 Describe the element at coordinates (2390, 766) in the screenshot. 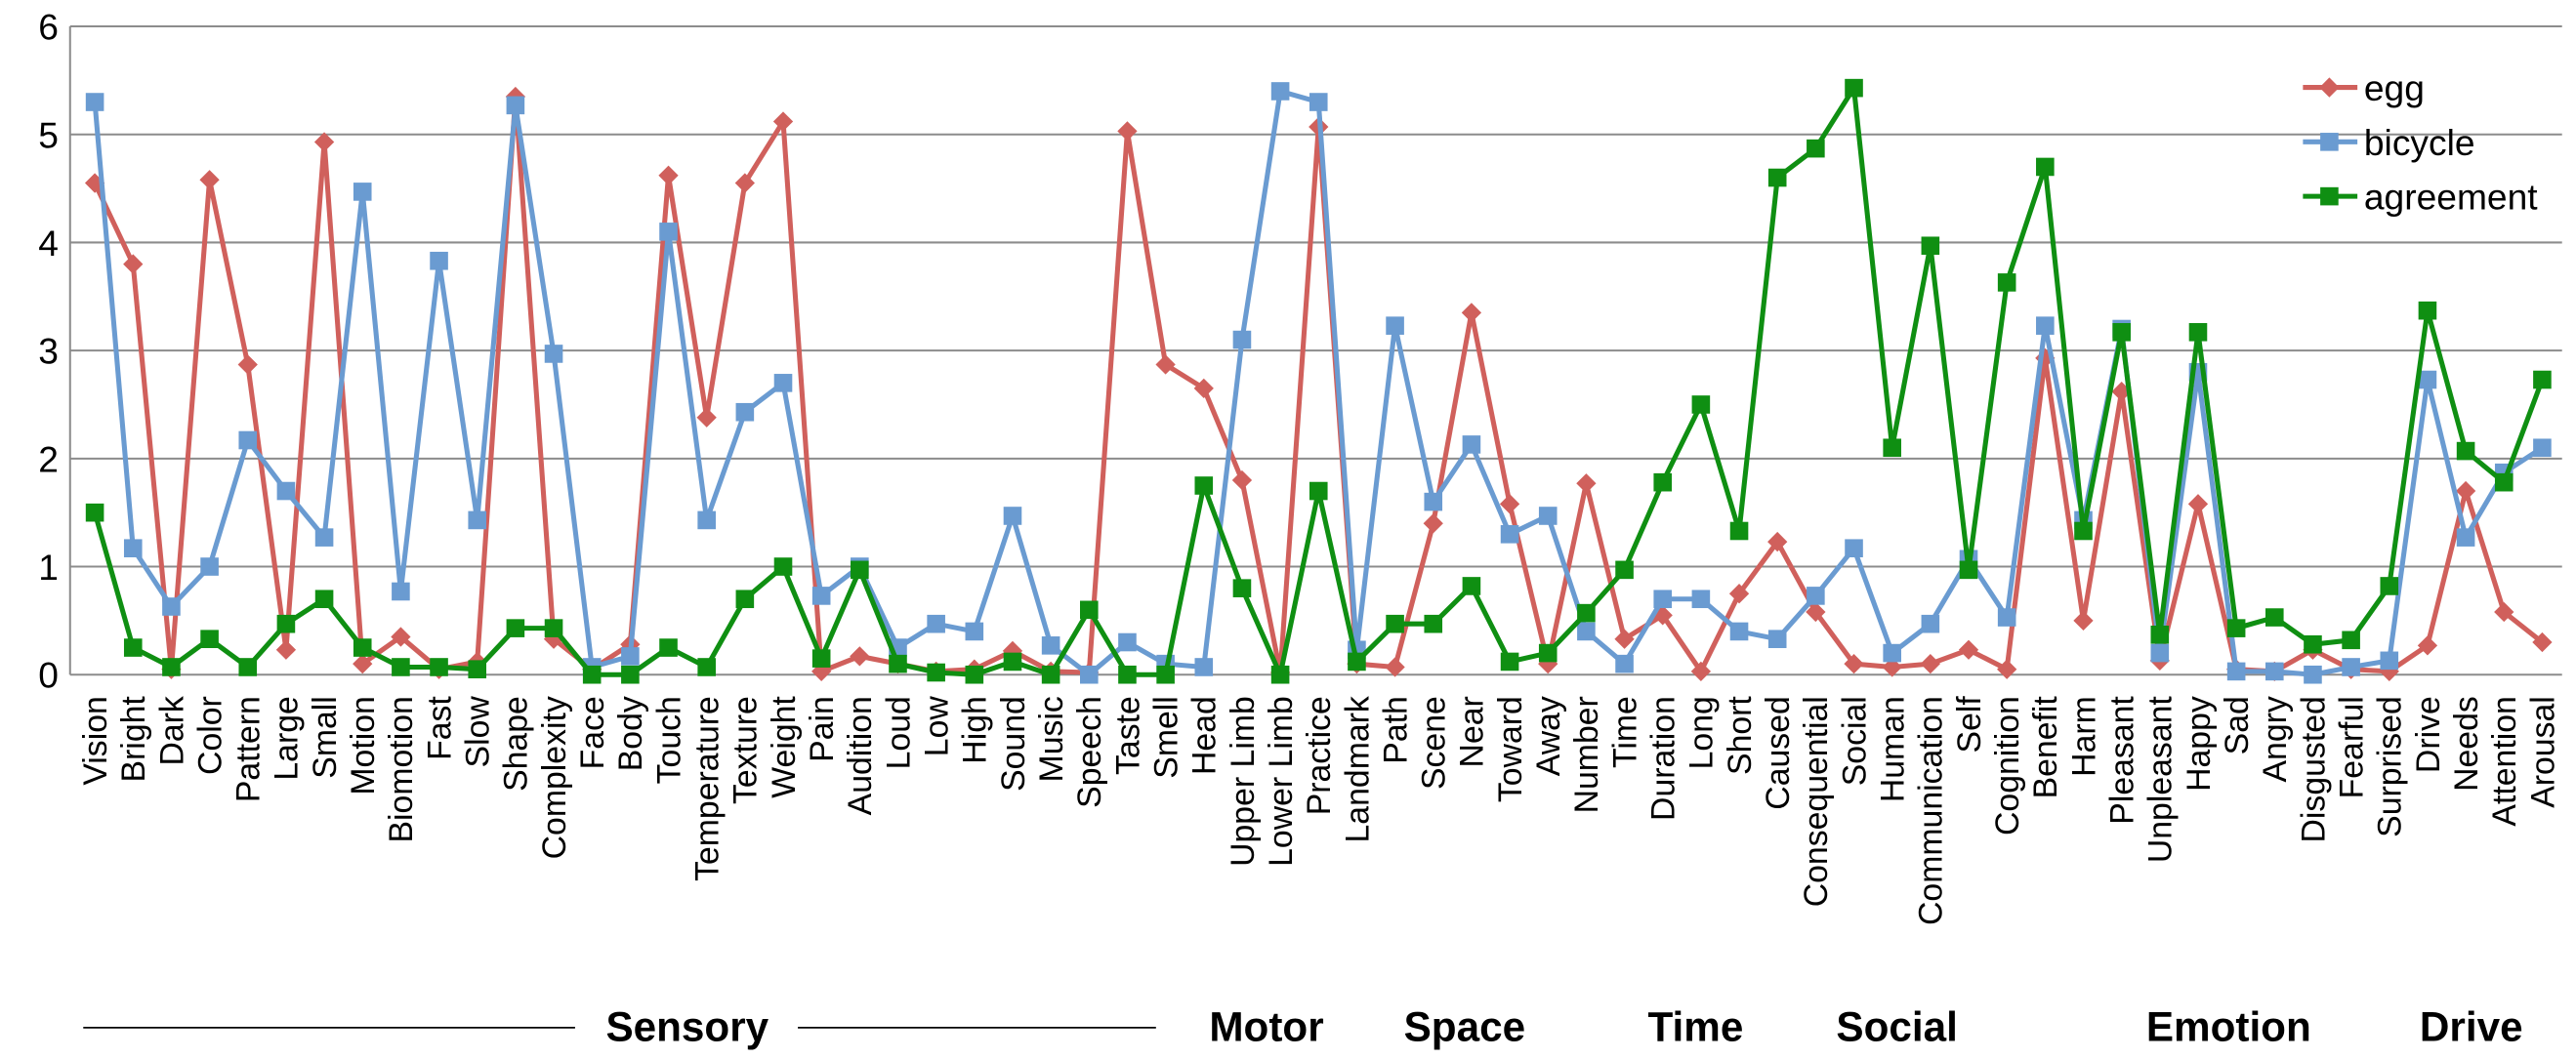

I see `x-tick-label: Surprised` at that location.